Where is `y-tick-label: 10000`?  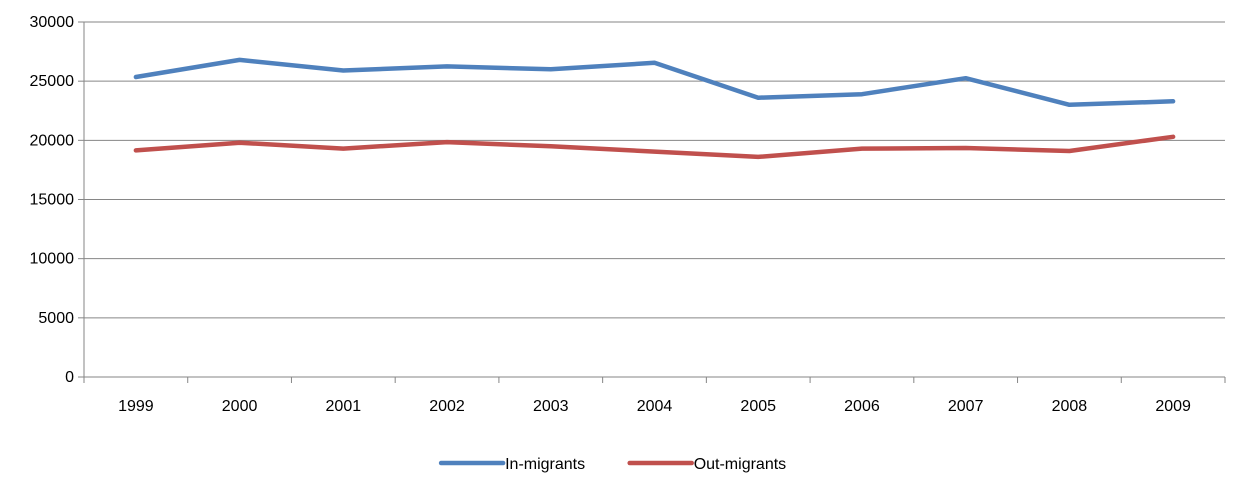 y-tick-label: 10000 is located at coordinates (52, 259).